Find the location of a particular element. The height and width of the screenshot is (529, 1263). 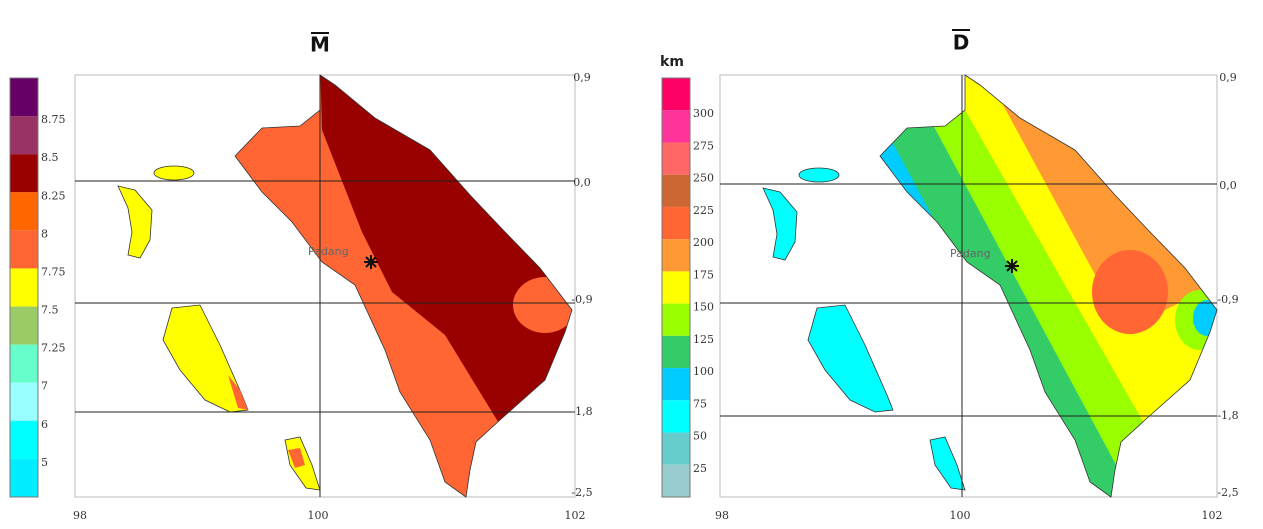

legend-label: 8.25 is located at coordinates (53, 195).